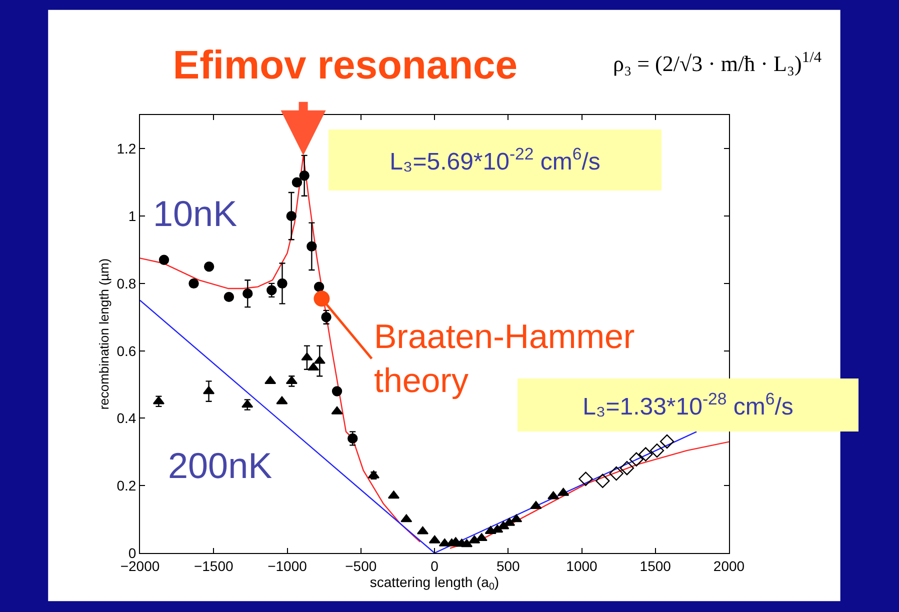 The width and height of the screenshot is (899, 612). Describe the element at coordinates (434, 566) in the screenshot. I see `x-tick-label: 0` at that location.